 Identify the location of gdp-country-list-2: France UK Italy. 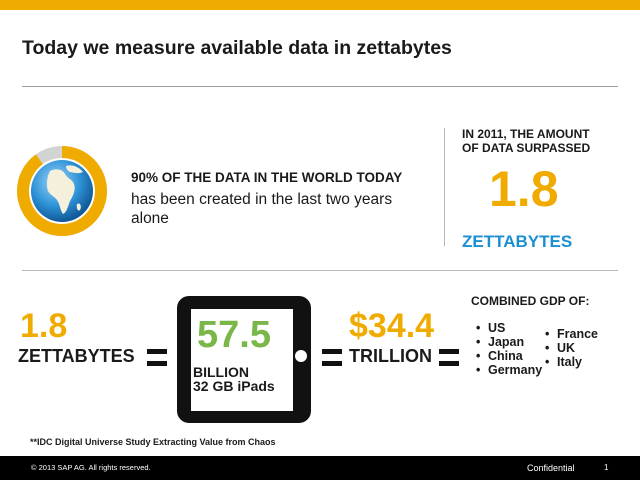
(571, 348).